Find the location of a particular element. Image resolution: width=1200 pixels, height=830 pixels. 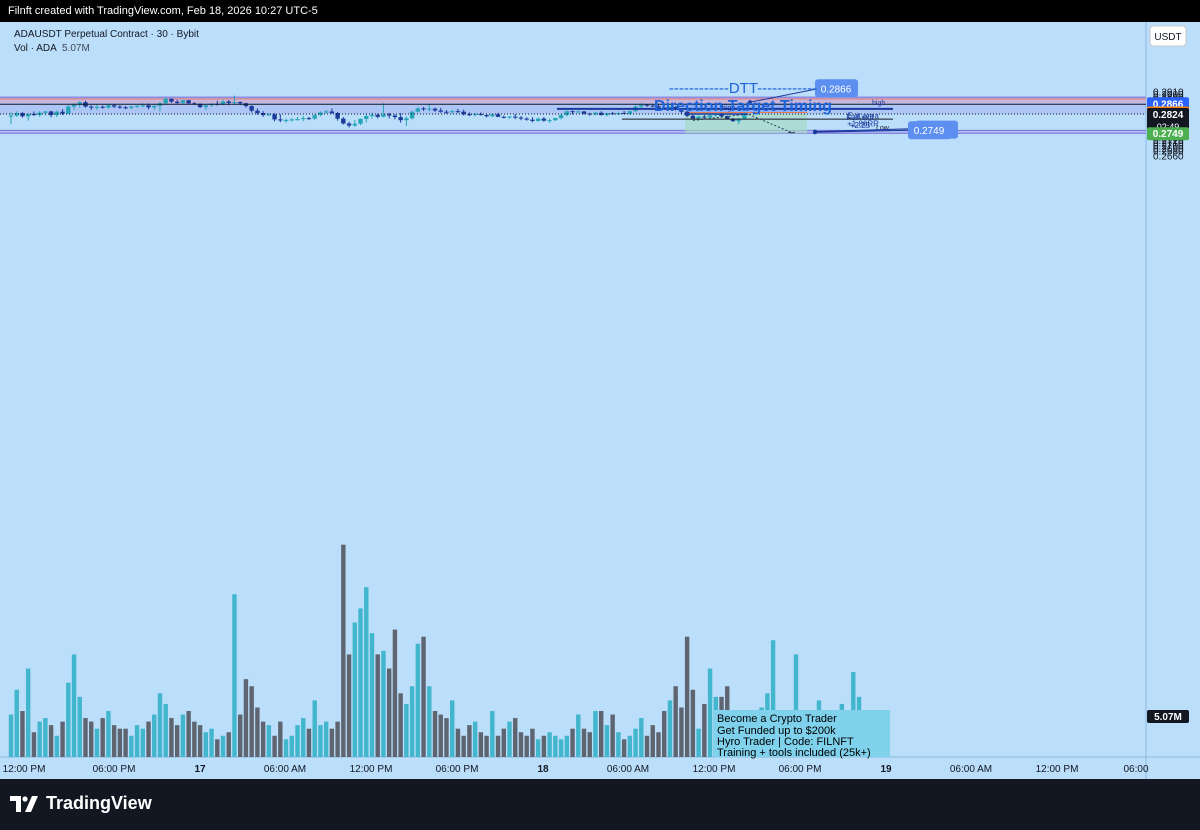

x-tick-label: 17 is located at coordinates (200, 769).